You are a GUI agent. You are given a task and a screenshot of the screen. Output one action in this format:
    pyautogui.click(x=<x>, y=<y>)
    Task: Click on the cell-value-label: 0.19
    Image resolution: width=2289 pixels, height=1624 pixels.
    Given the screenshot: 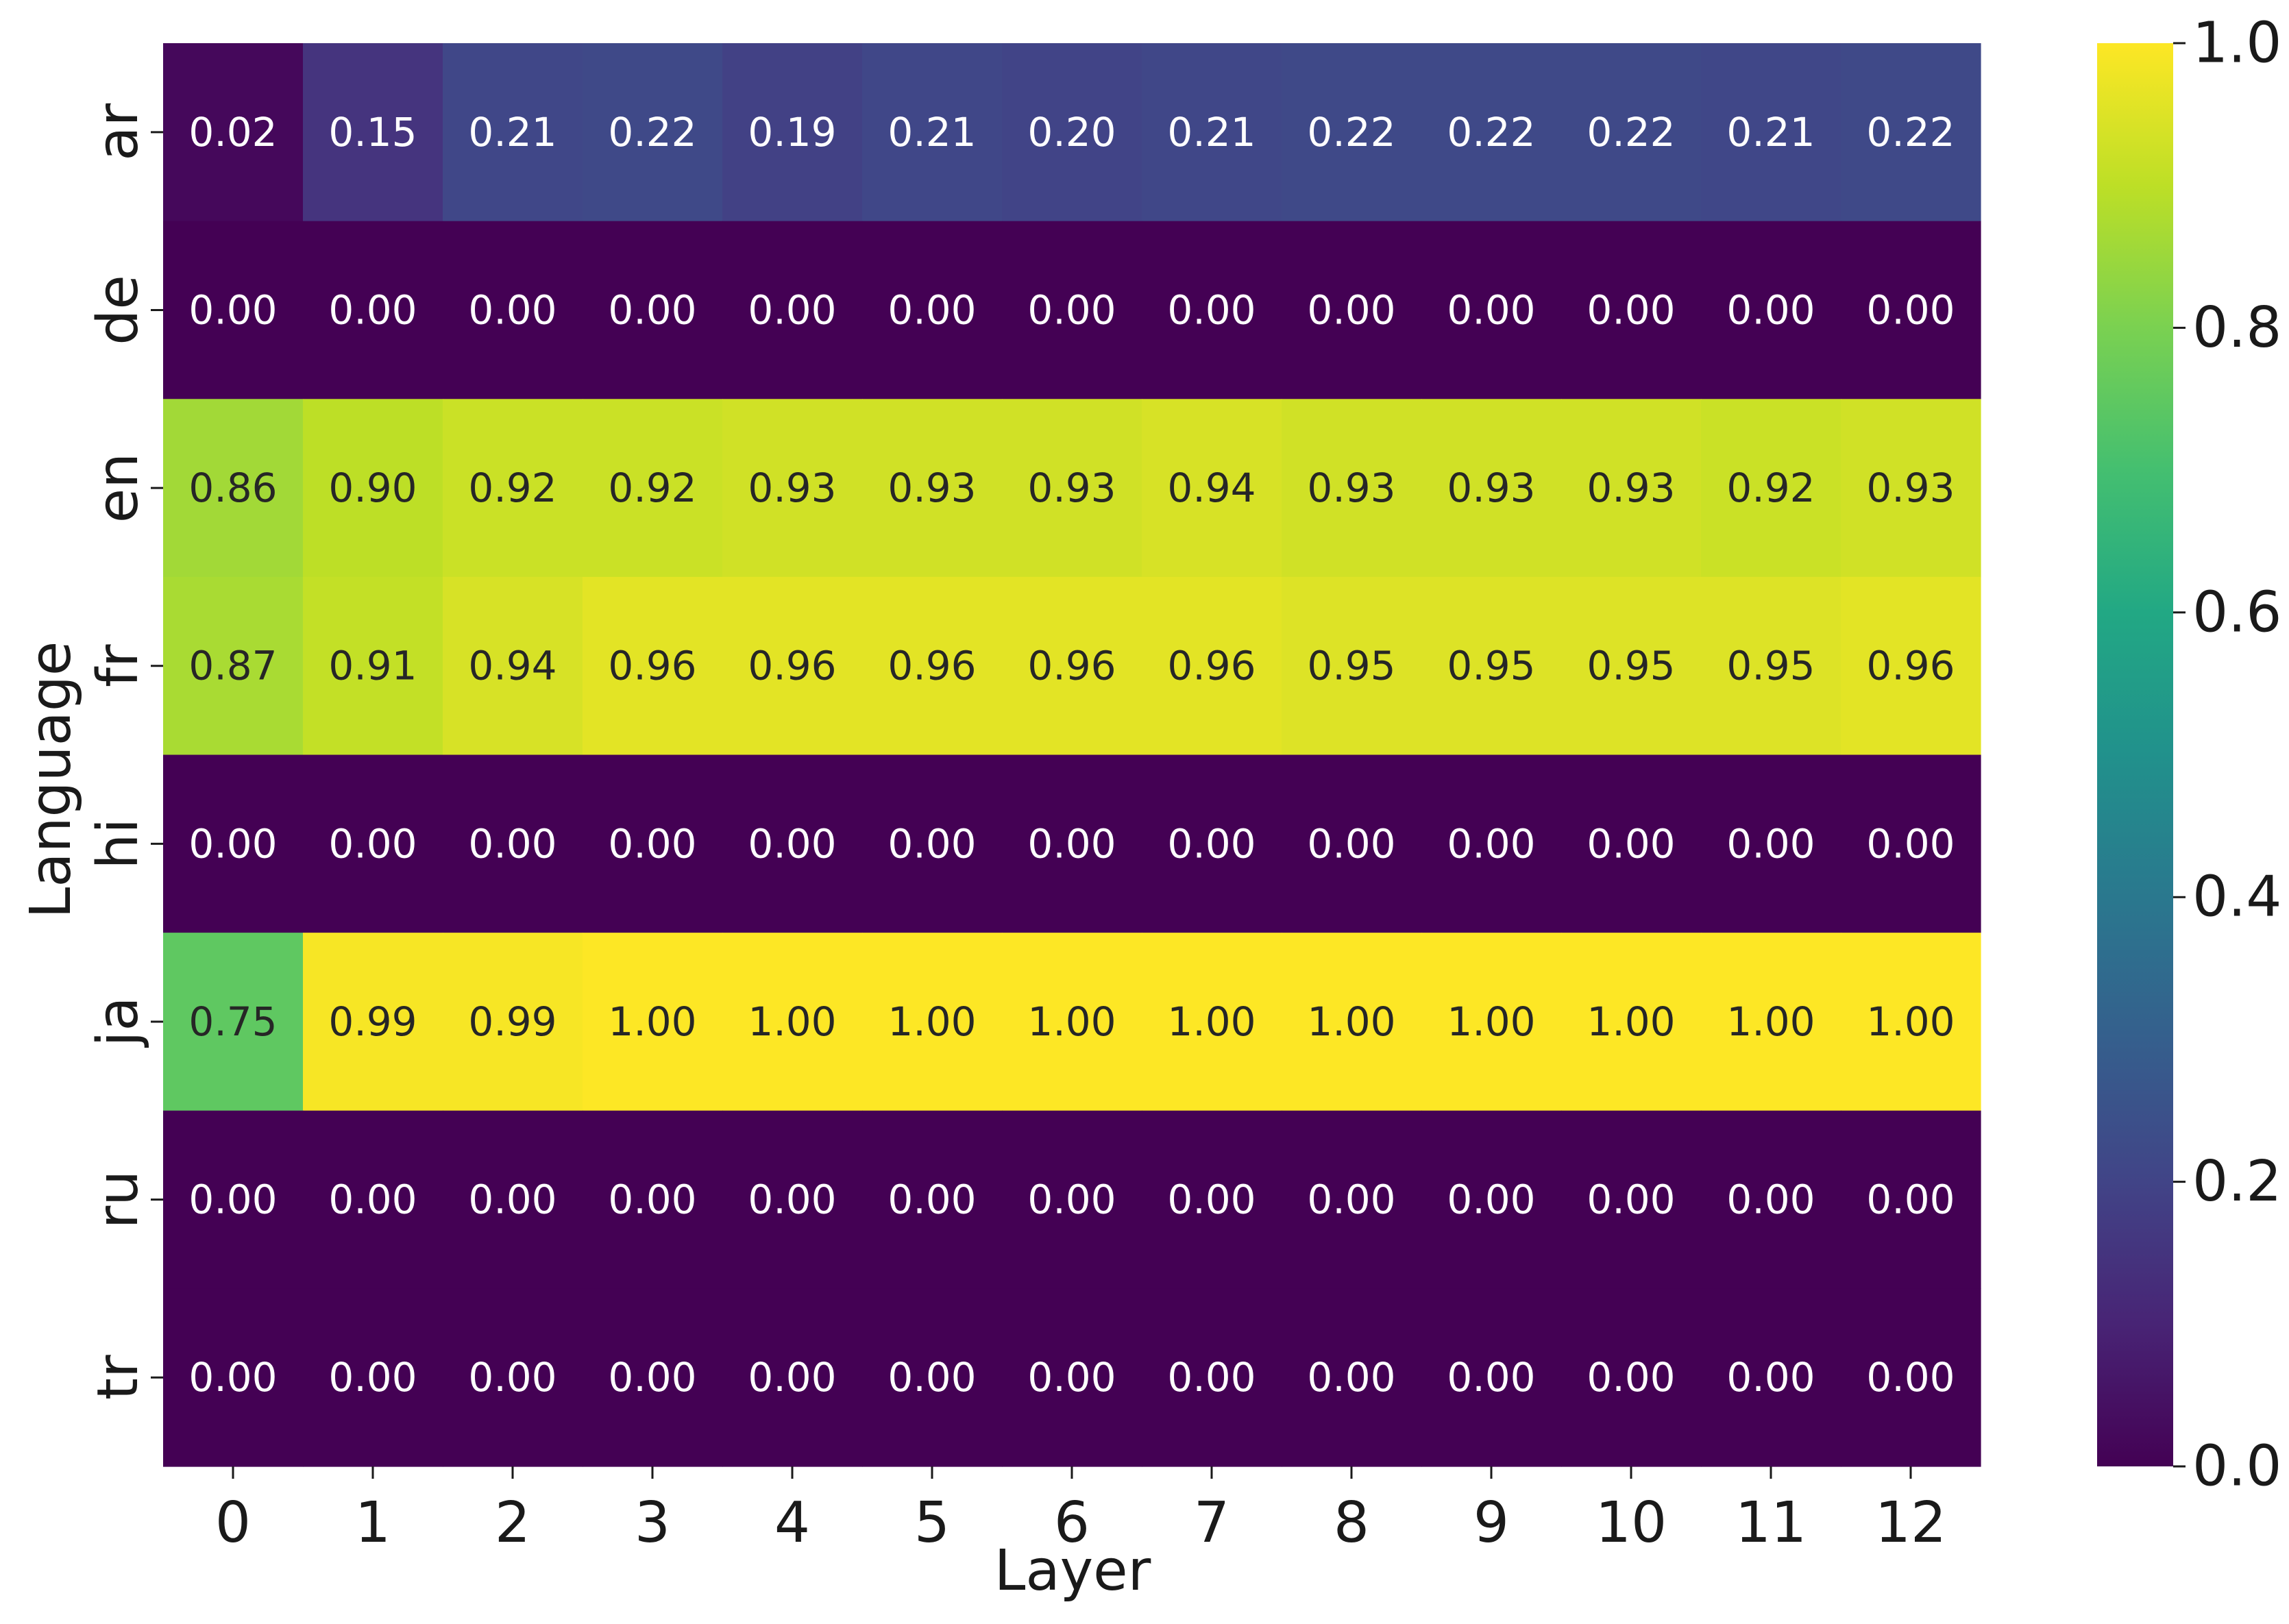 What is the action you would take?
    pyautogui.click(x=792, y=133)
    